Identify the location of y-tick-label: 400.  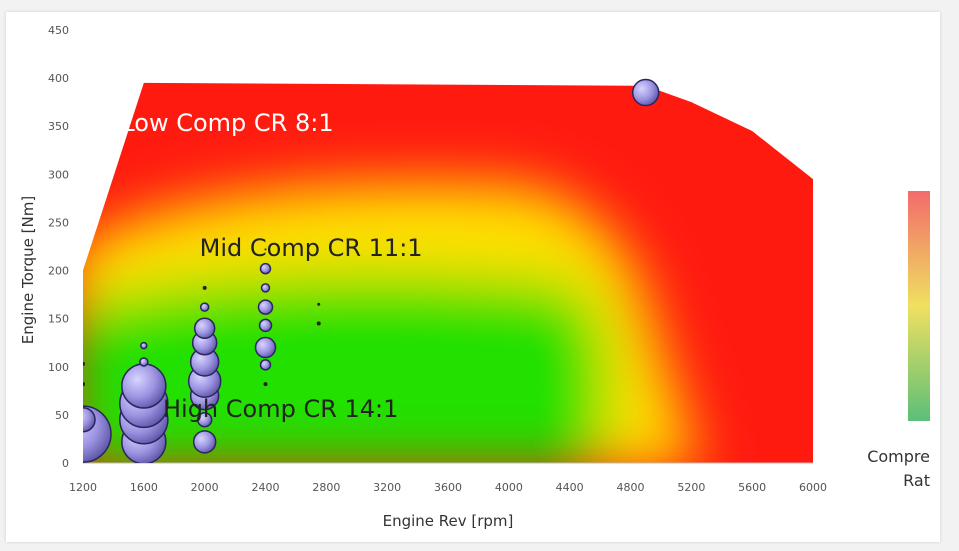
(58, 78).